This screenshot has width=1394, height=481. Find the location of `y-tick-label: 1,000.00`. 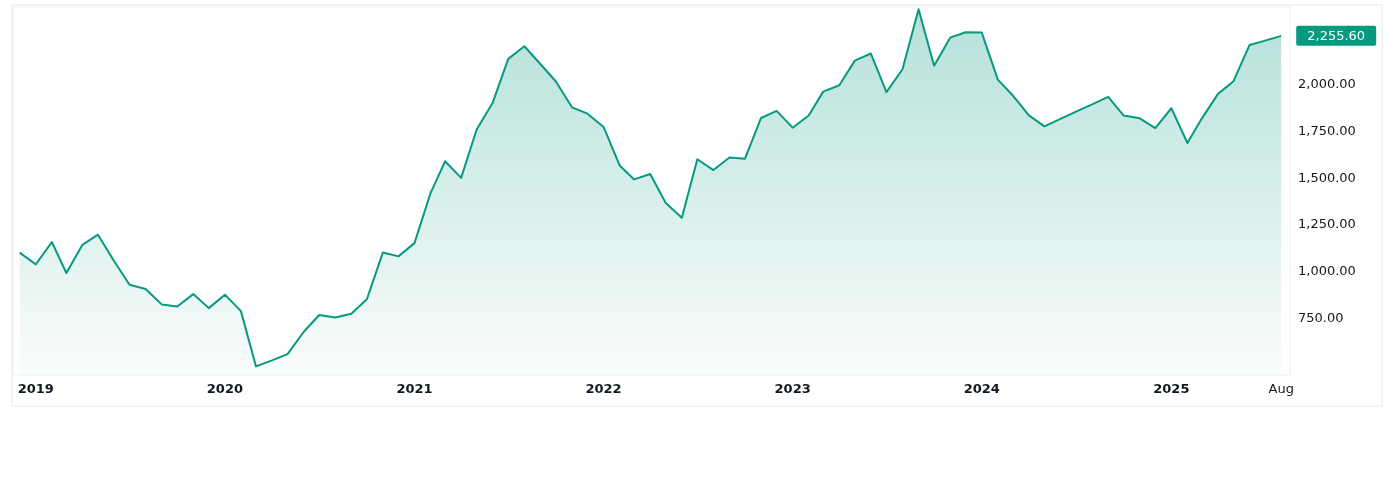

y-tick-label: 1,000.00 is located at coordinates (1327, 270).